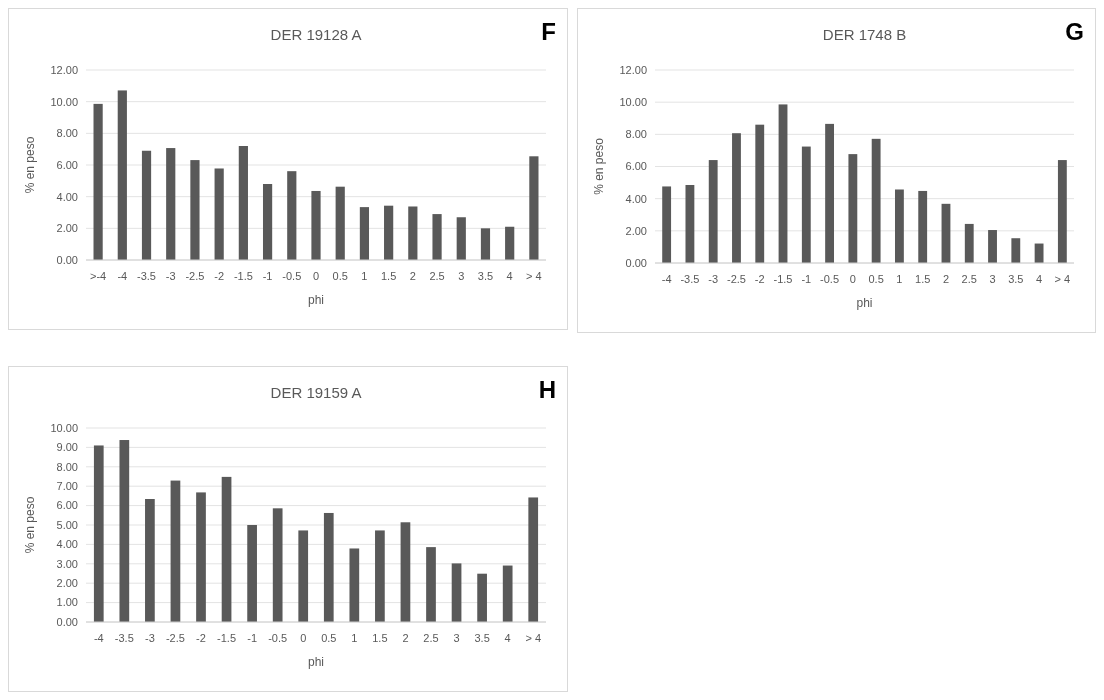  Describe the element at coordinates (876, 279) in the screenshot. I see `x-tick-label: 0.5` at that location.